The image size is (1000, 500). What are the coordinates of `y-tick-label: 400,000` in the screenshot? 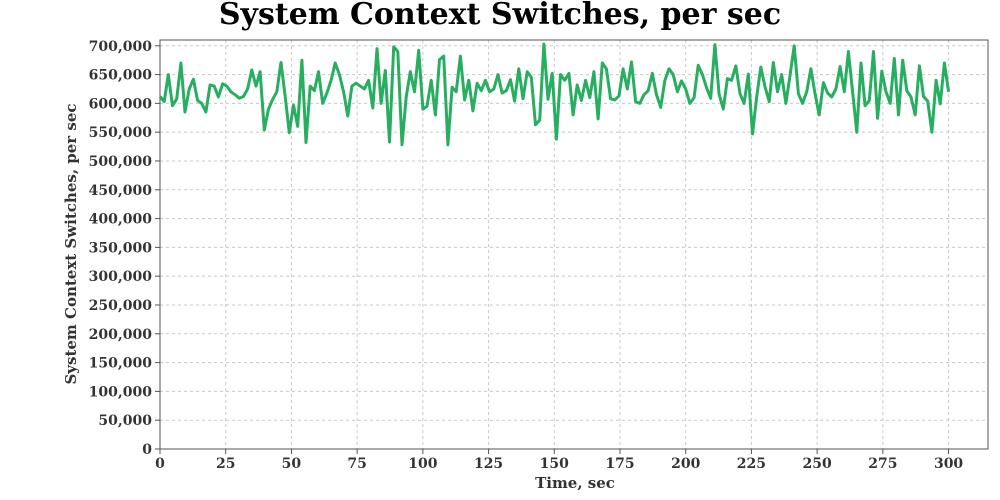 It's located at (121, 220).